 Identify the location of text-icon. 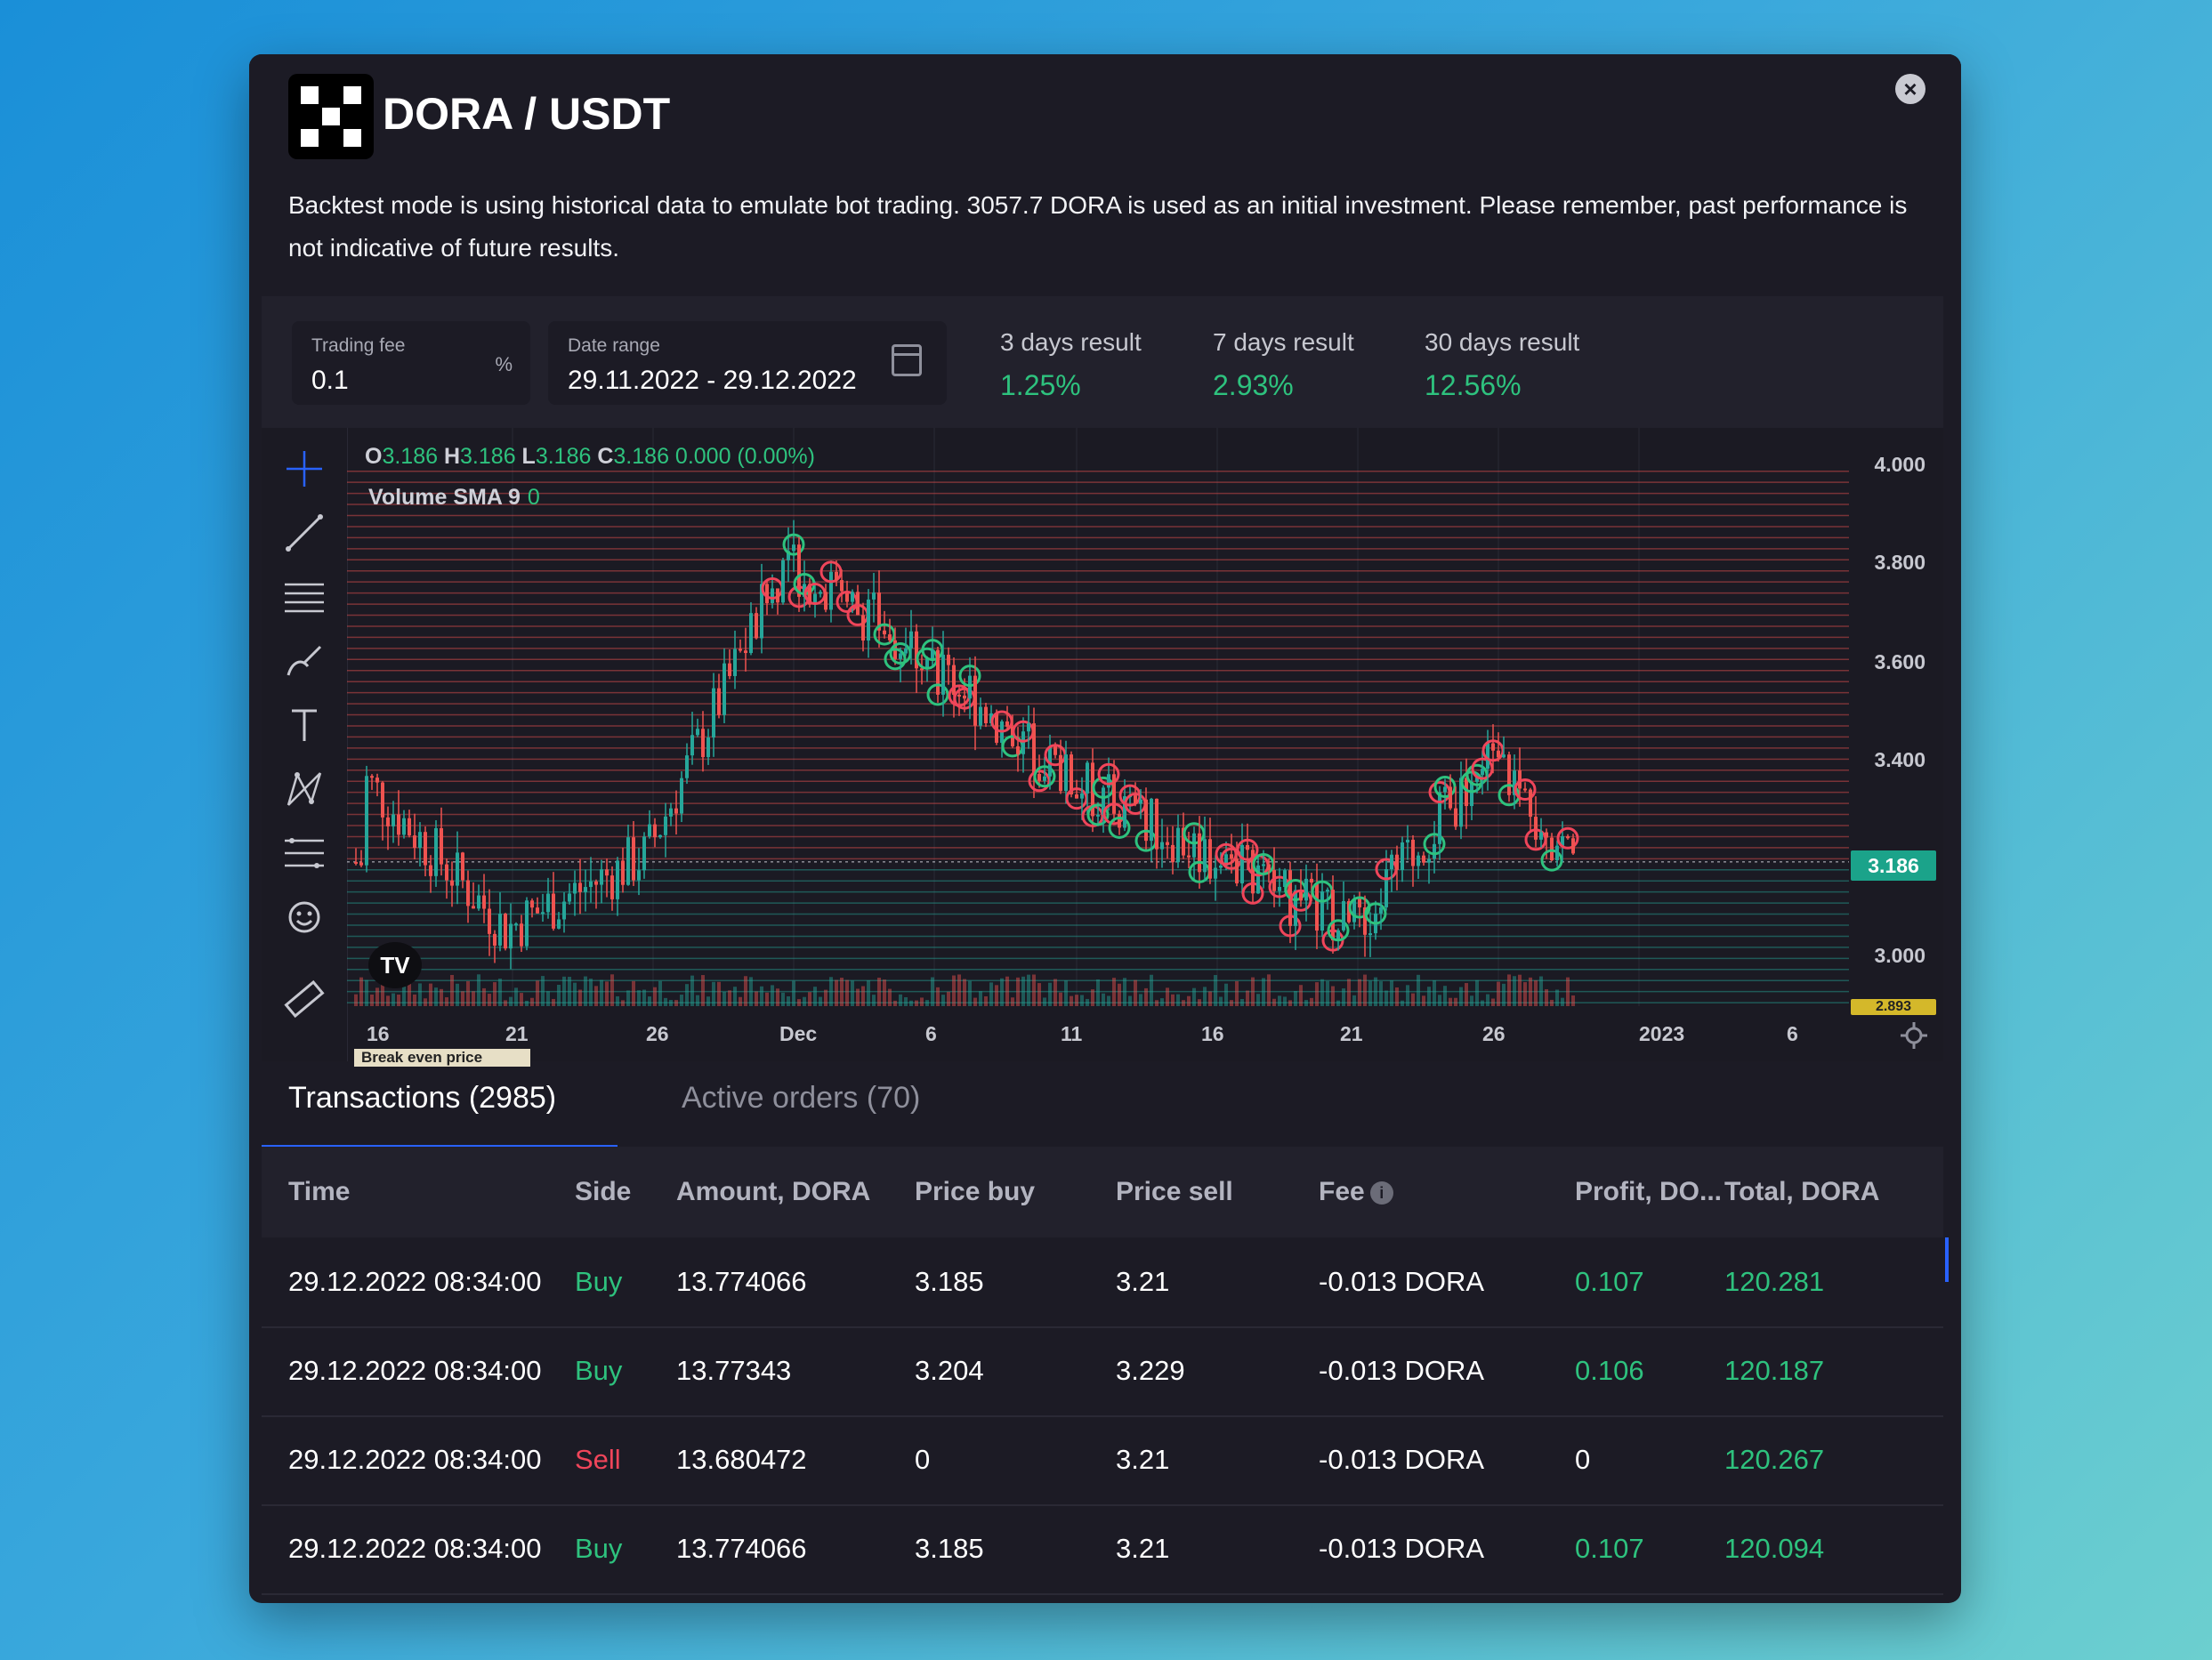
(304, 725).